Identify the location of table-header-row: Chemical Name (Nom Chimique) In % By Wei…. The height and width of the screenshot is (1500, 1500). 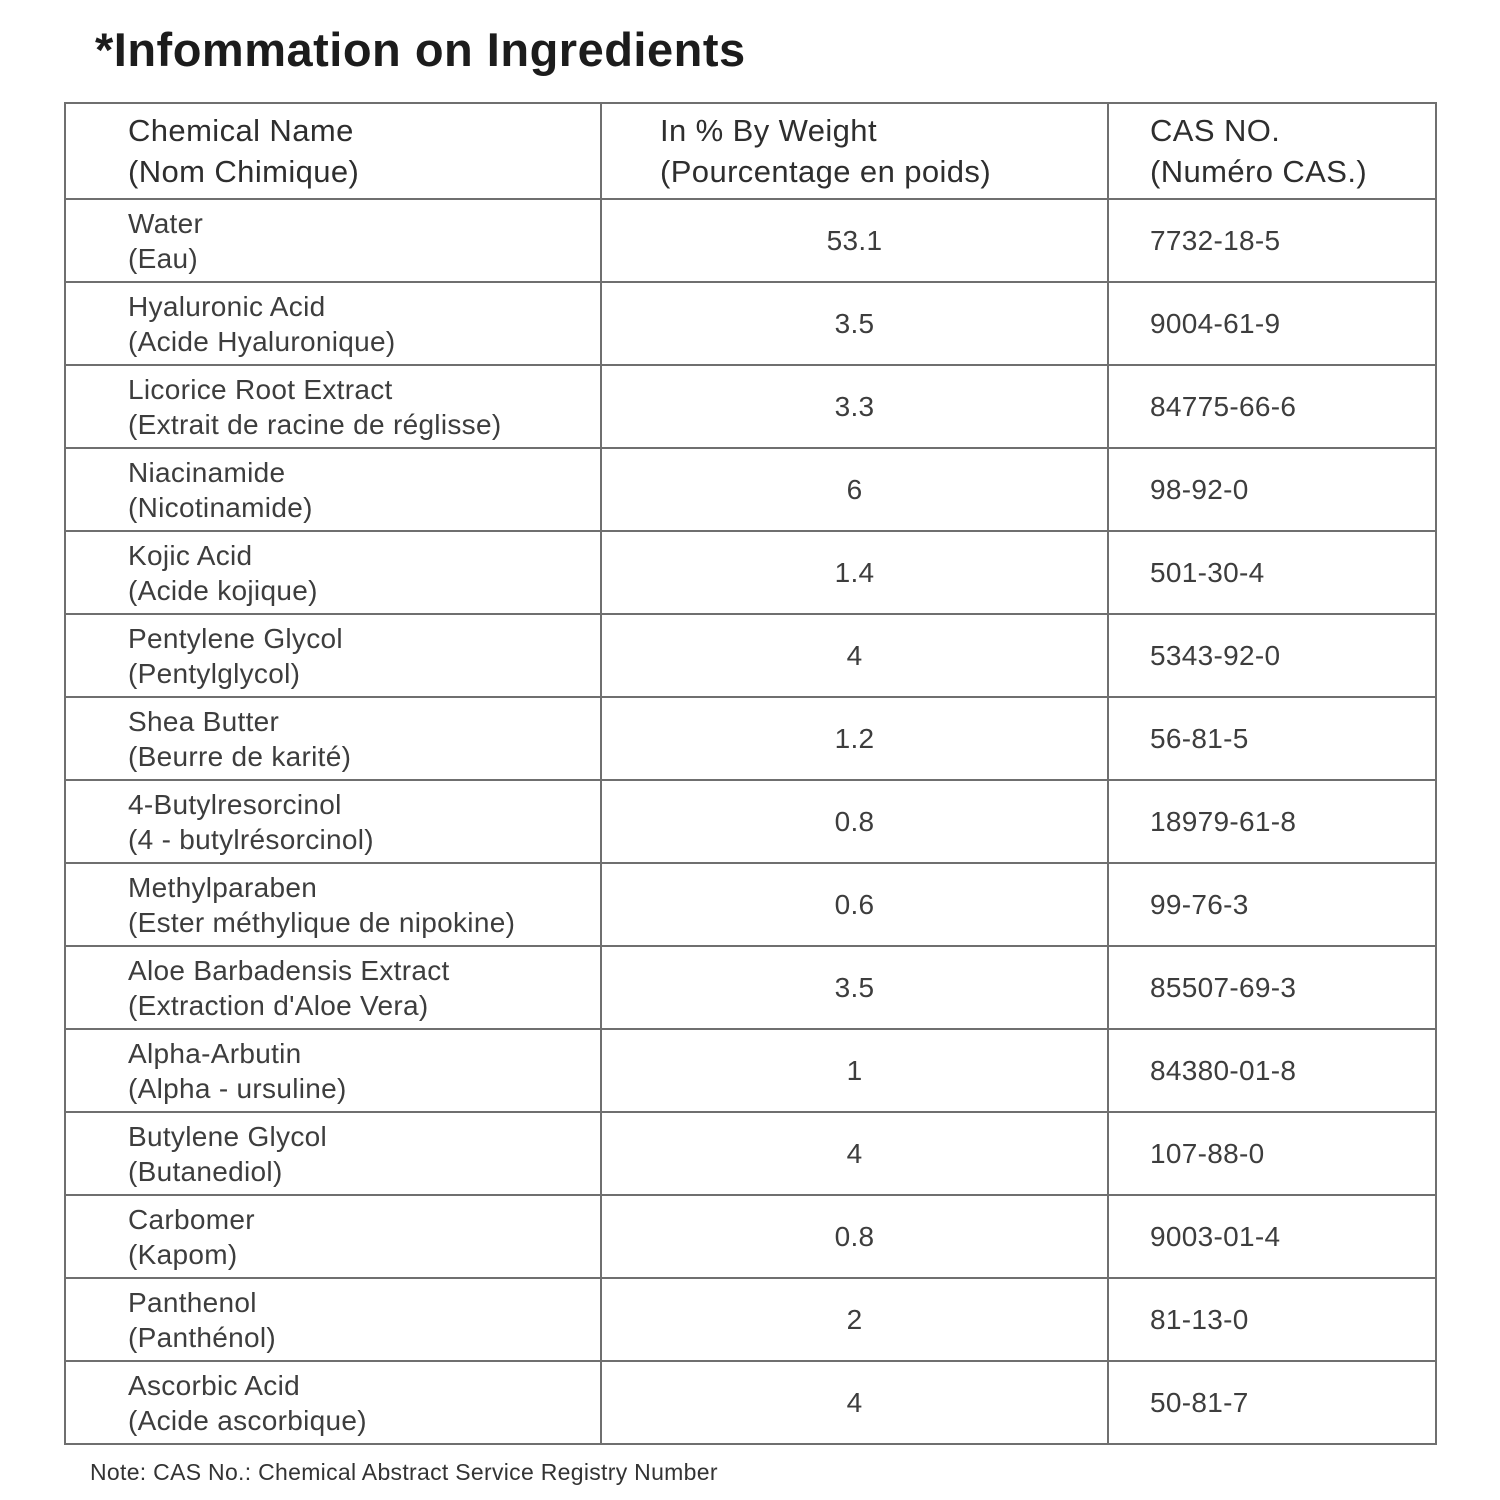
(750, 151).